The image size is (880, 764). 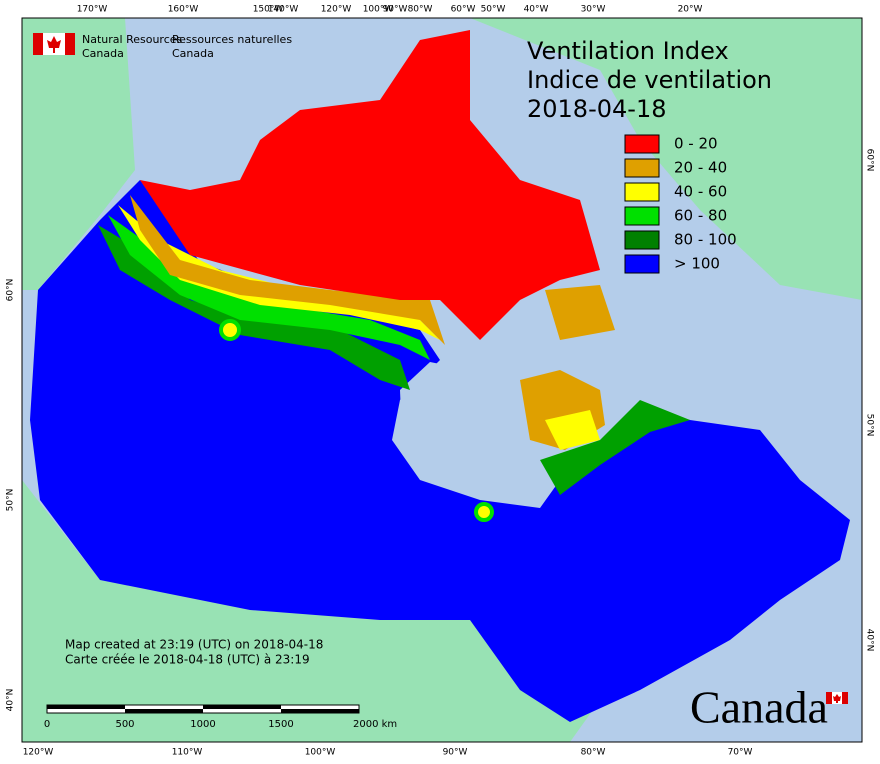 I want to click on map-note: Map created at 23:19 (UTC) on 2018-04-18, so click(x=194, y=645).